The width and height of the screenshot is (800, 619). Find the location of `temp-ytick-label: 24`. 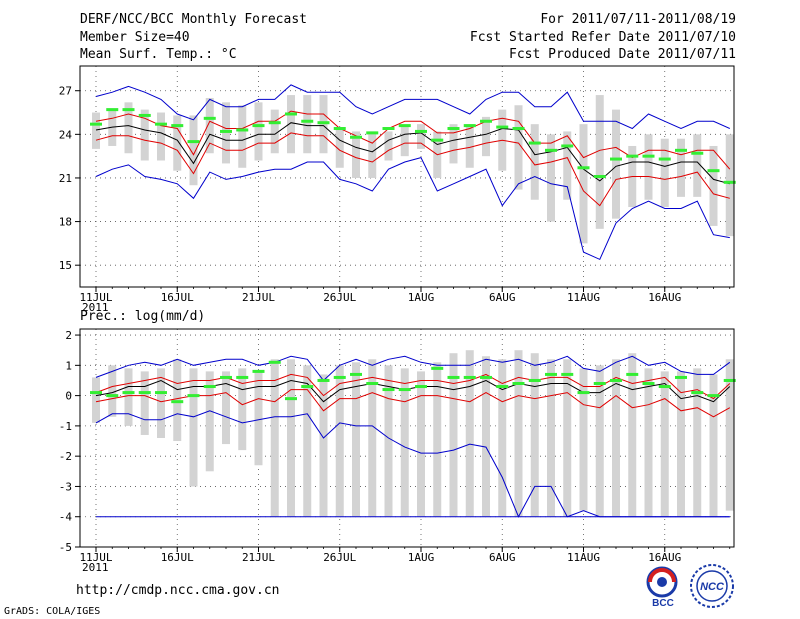

temp-ytick-label: 24 is located at coordinates (66, 134).